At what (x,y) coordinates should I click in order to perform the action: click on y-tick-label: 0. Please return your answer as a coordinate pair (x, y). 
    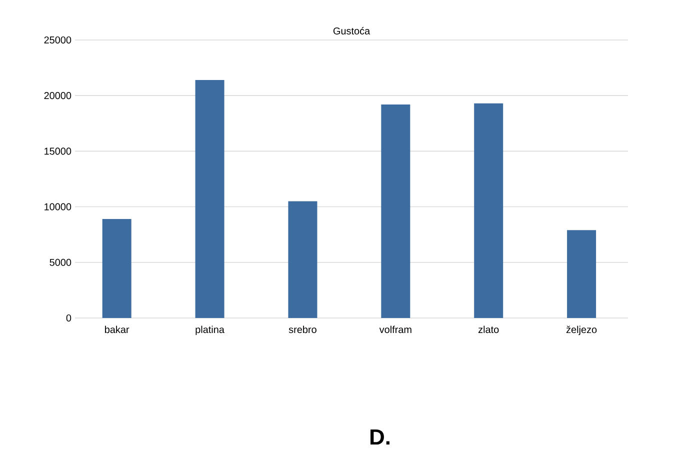
    Looking at the image, I should click on (69, 318).